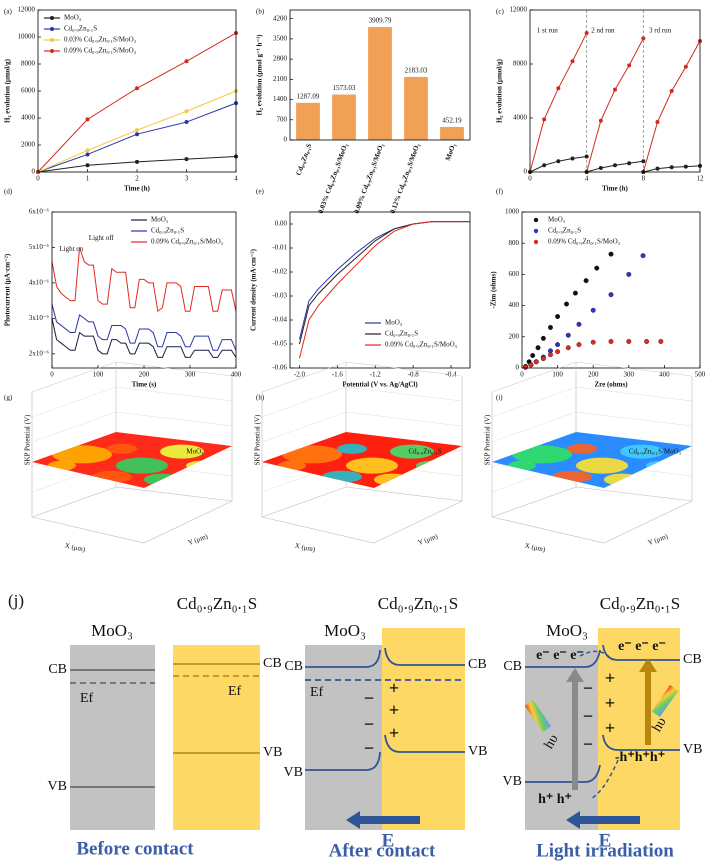  Describe the element at coordinates (593, 375) in the screenshot. I see `x-tick-label: 200` at that location.